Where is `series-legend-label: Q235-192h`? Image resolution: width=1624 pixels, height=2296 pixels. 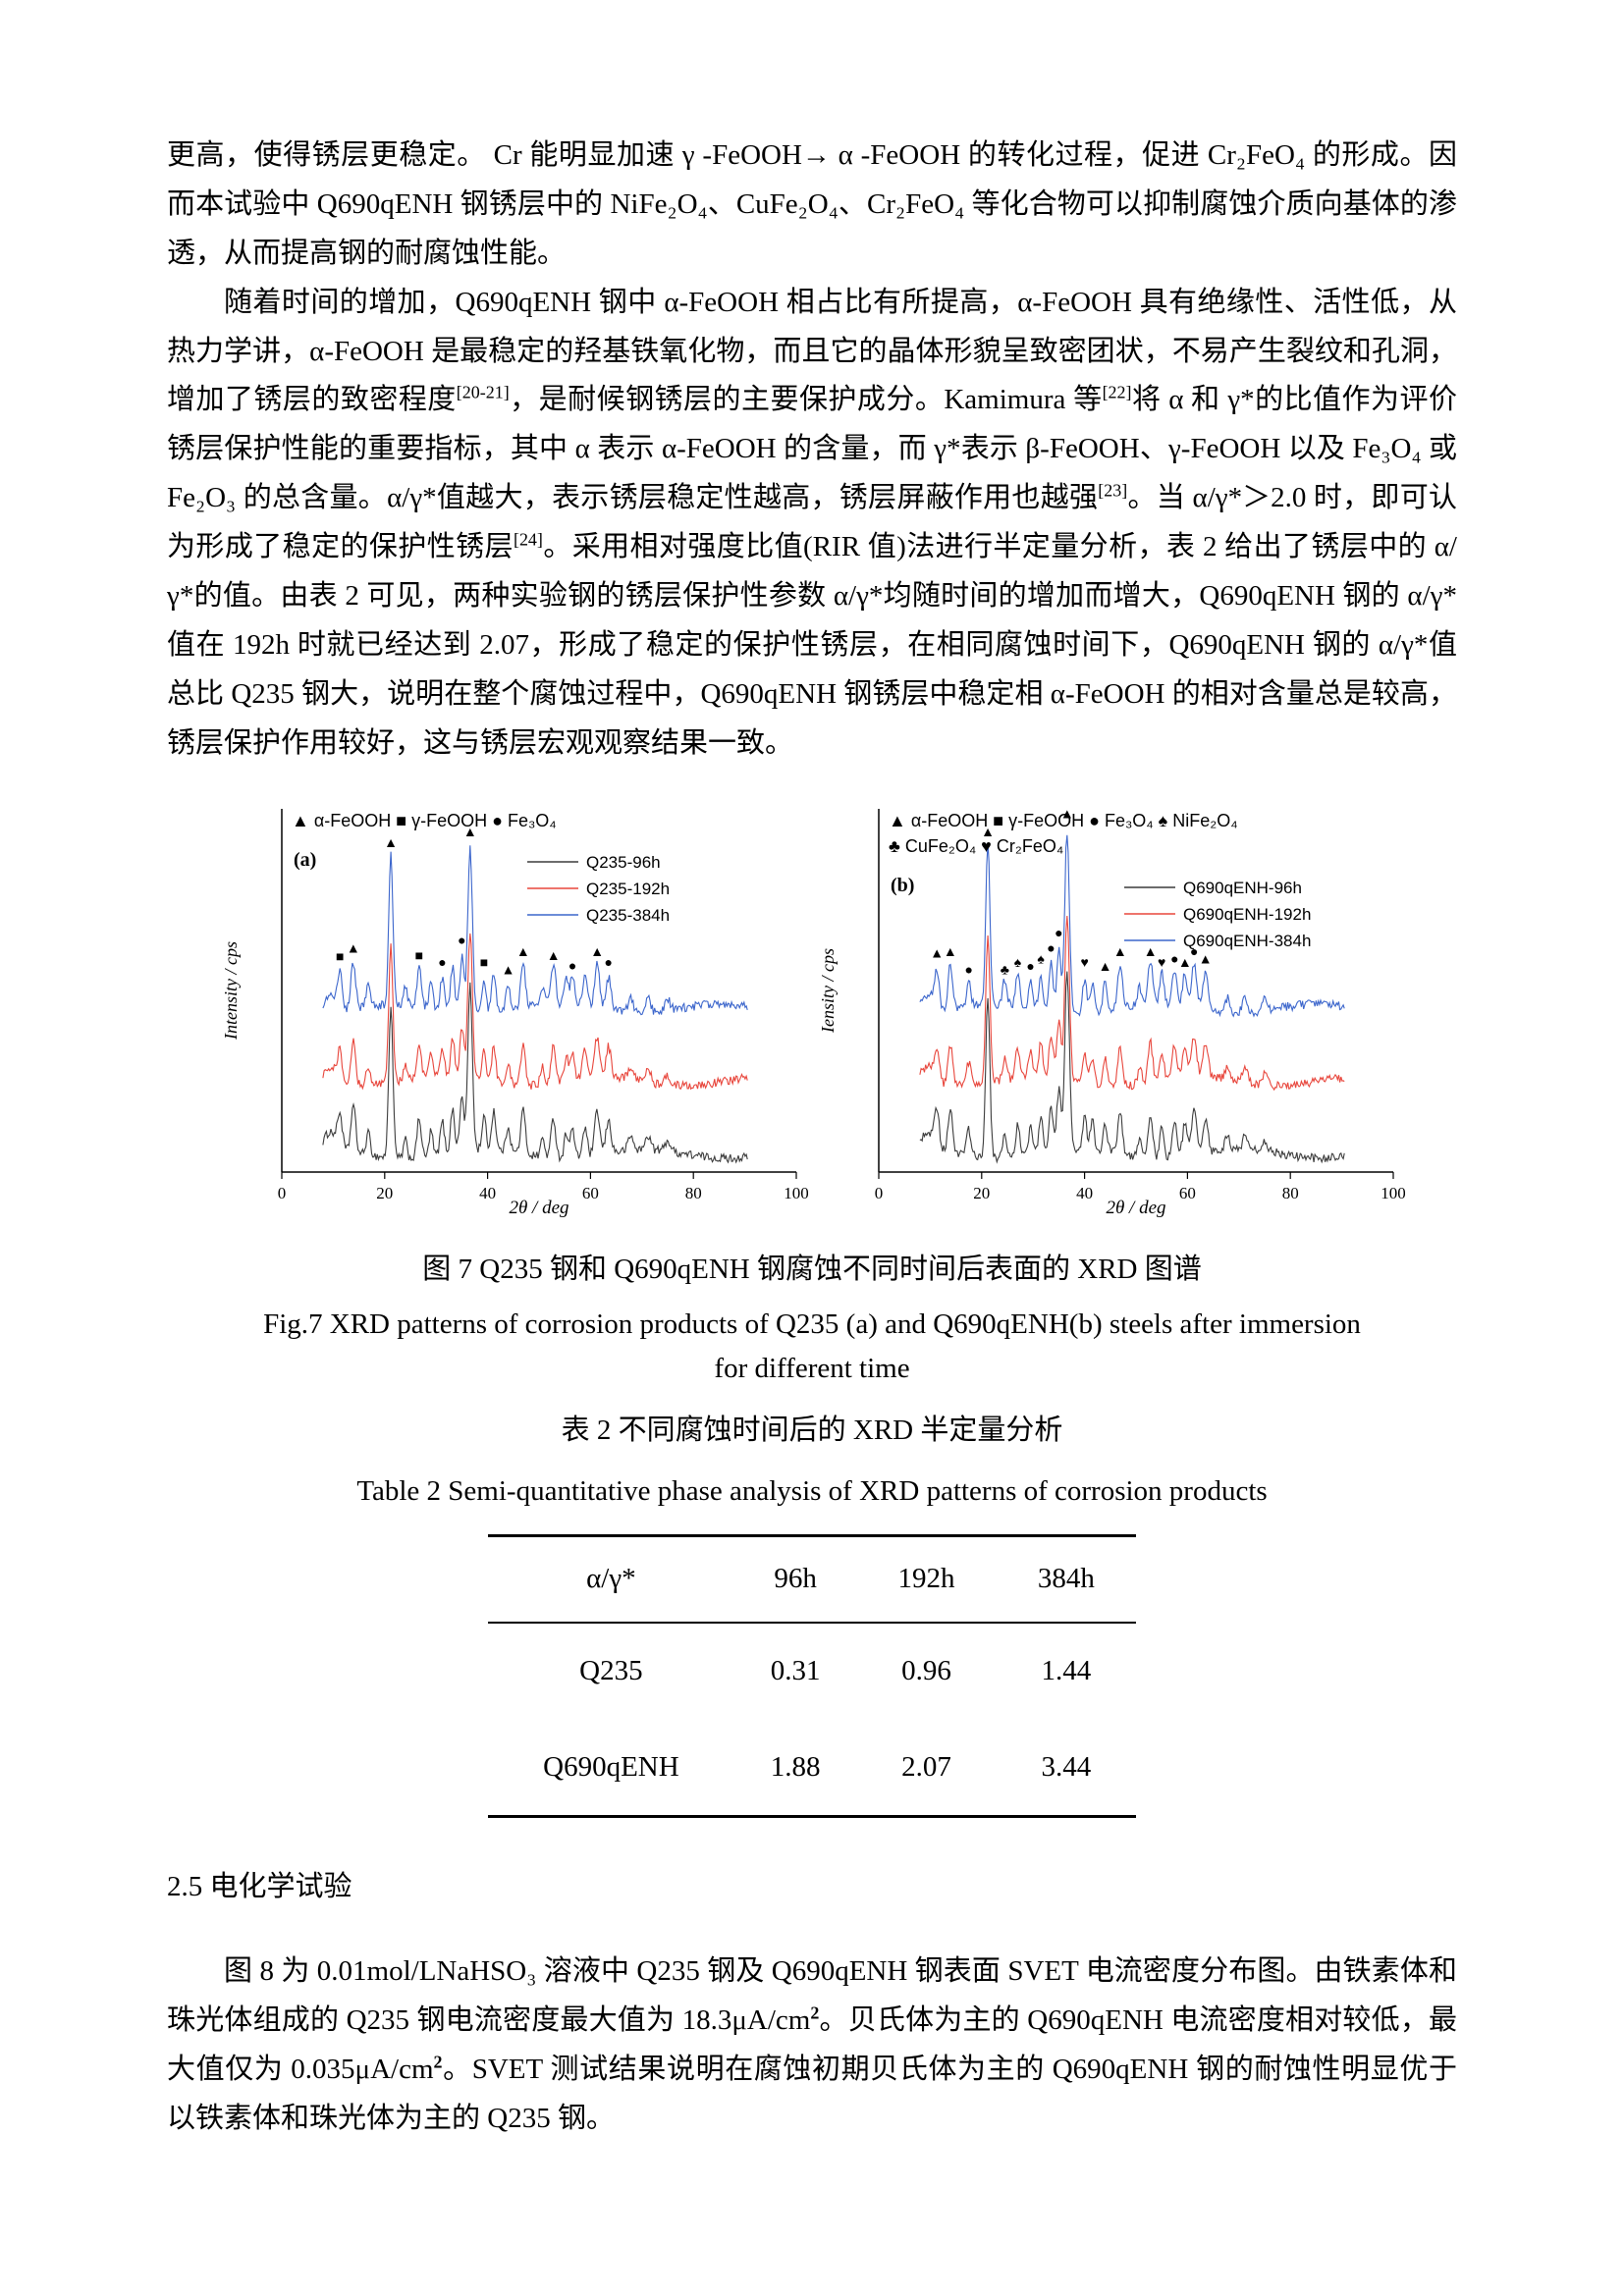
series-legend-label: Q235-192h is located at coordinates (628, 889).